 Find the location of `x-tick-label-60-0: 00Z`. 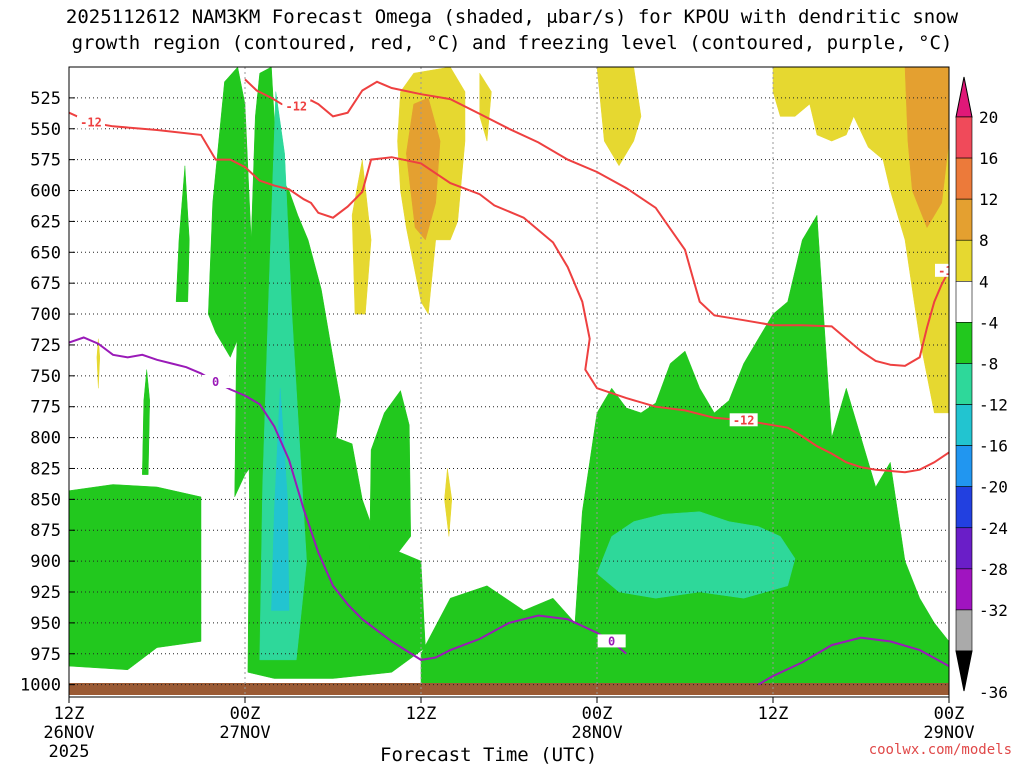

x-tick-label-60-0: 00Z is located at coordinates (949, 714).